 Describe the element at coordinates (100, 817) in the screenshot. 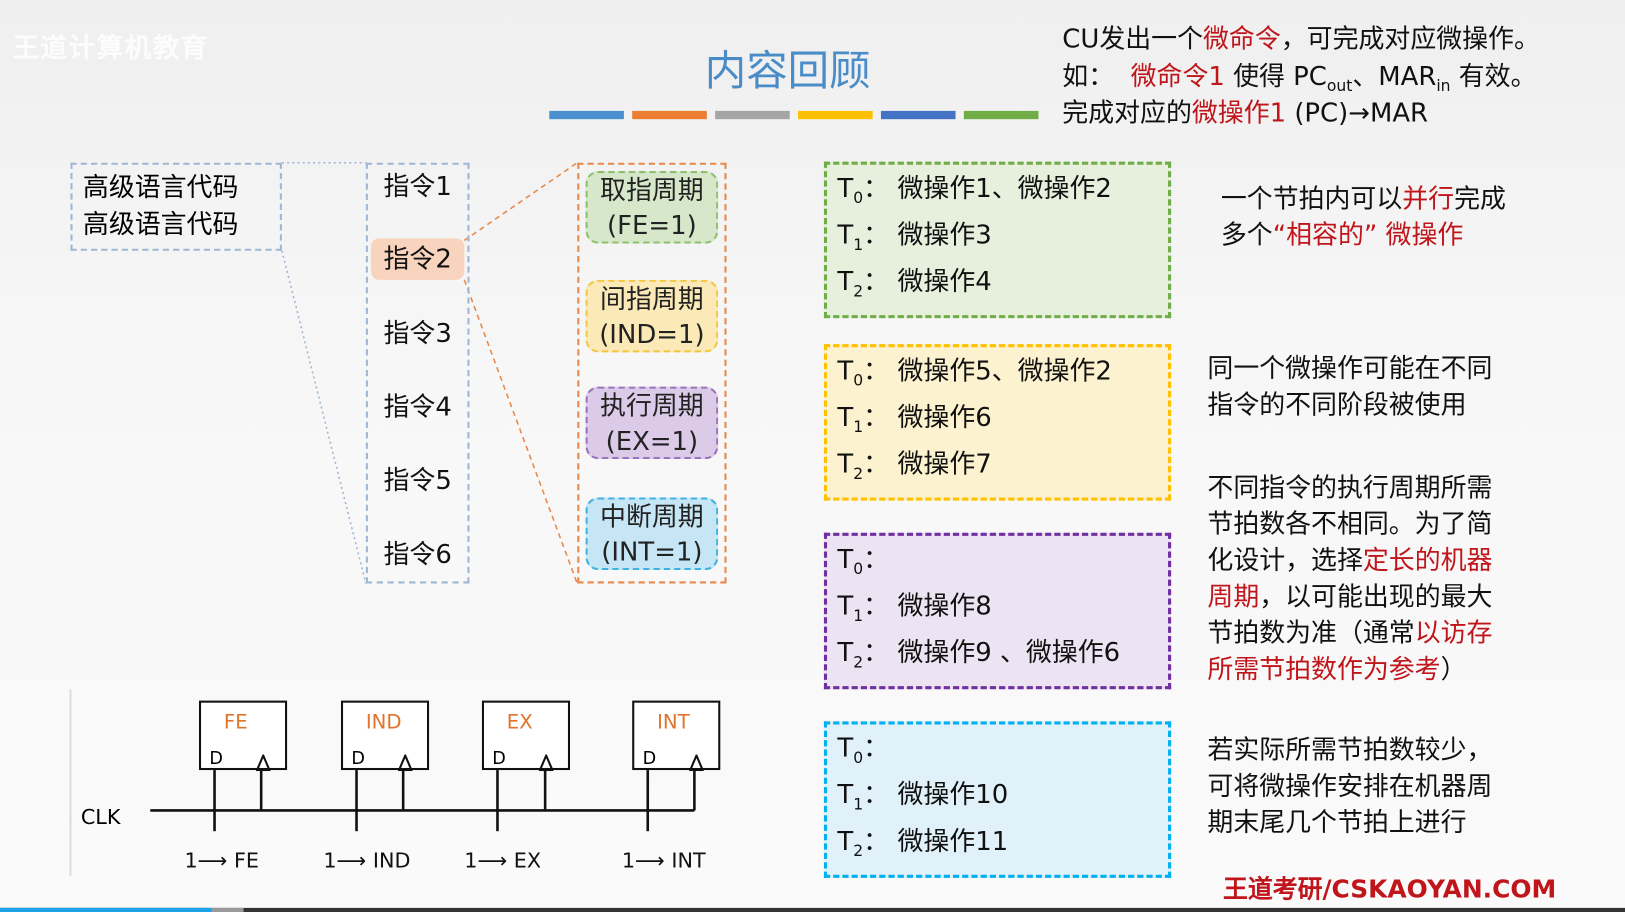

I see `clk-label: CLK` at that location.